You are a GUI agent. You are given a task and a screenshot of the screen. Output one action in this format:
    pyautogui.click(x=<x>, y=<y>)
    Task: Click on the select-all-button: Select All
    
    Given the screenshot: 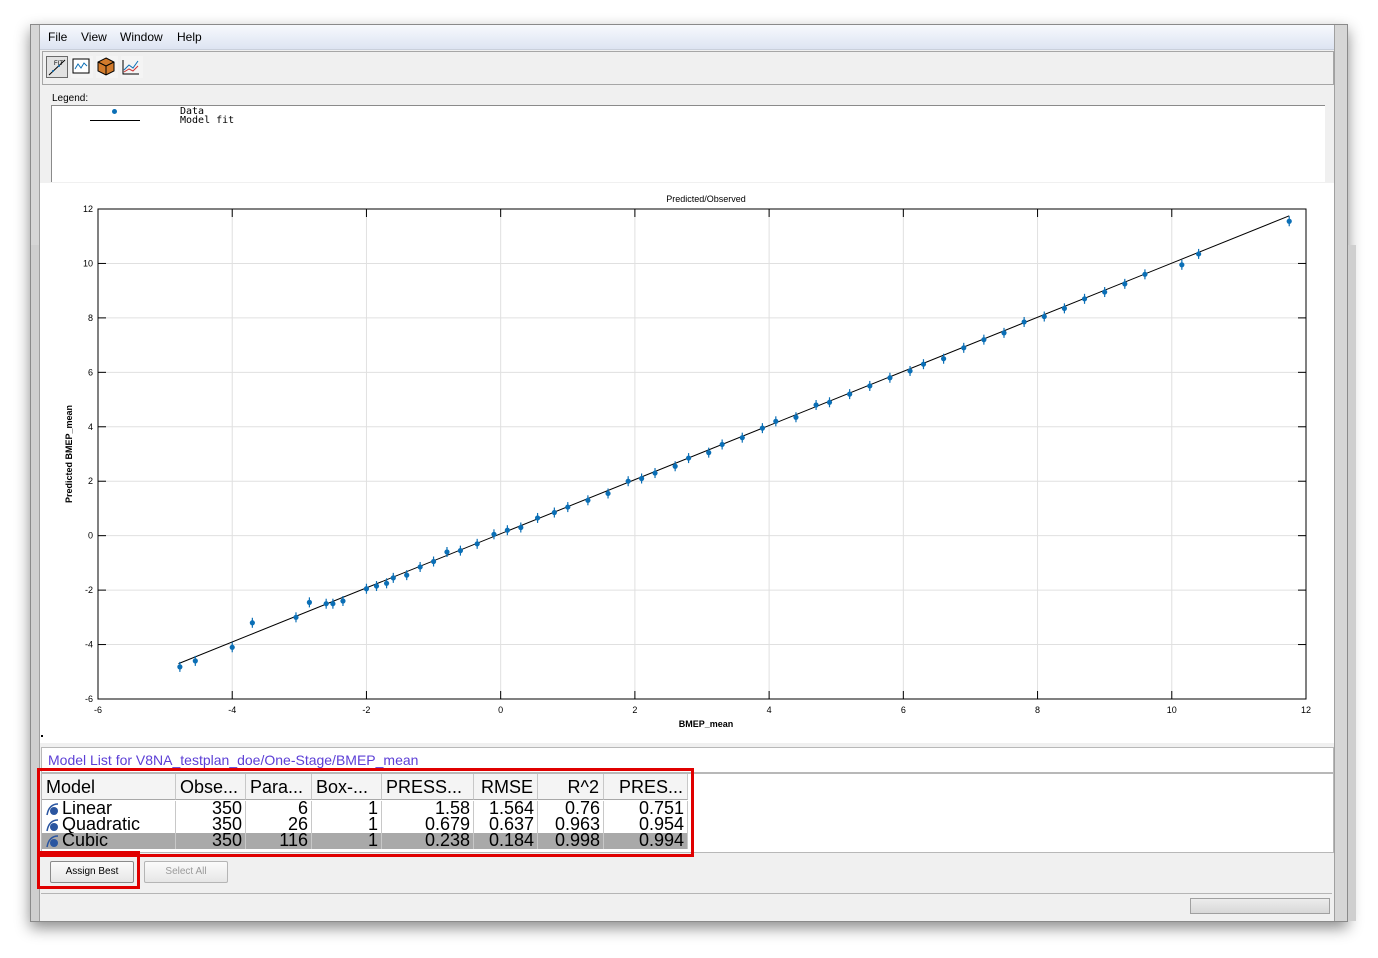 What is the action you would take?
    pyautogui.click(x=186, y=872)
    